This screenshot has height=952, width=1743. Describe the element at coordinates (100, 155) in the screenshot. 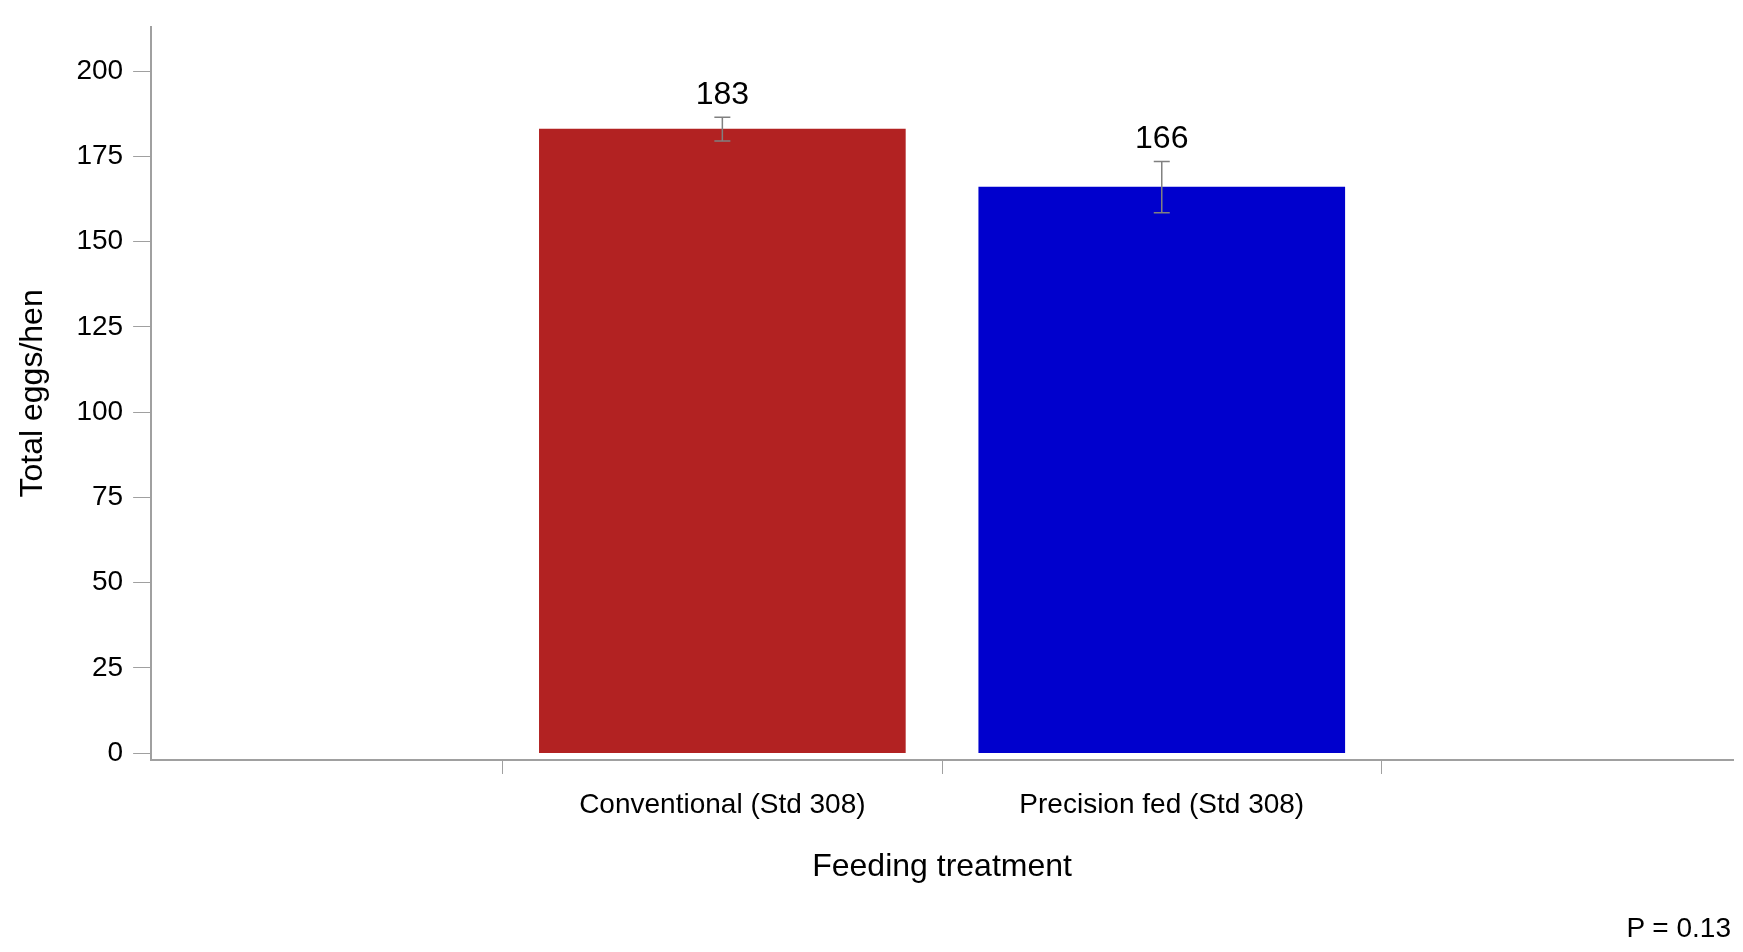

I see `y-tick-label: 175` at that location.